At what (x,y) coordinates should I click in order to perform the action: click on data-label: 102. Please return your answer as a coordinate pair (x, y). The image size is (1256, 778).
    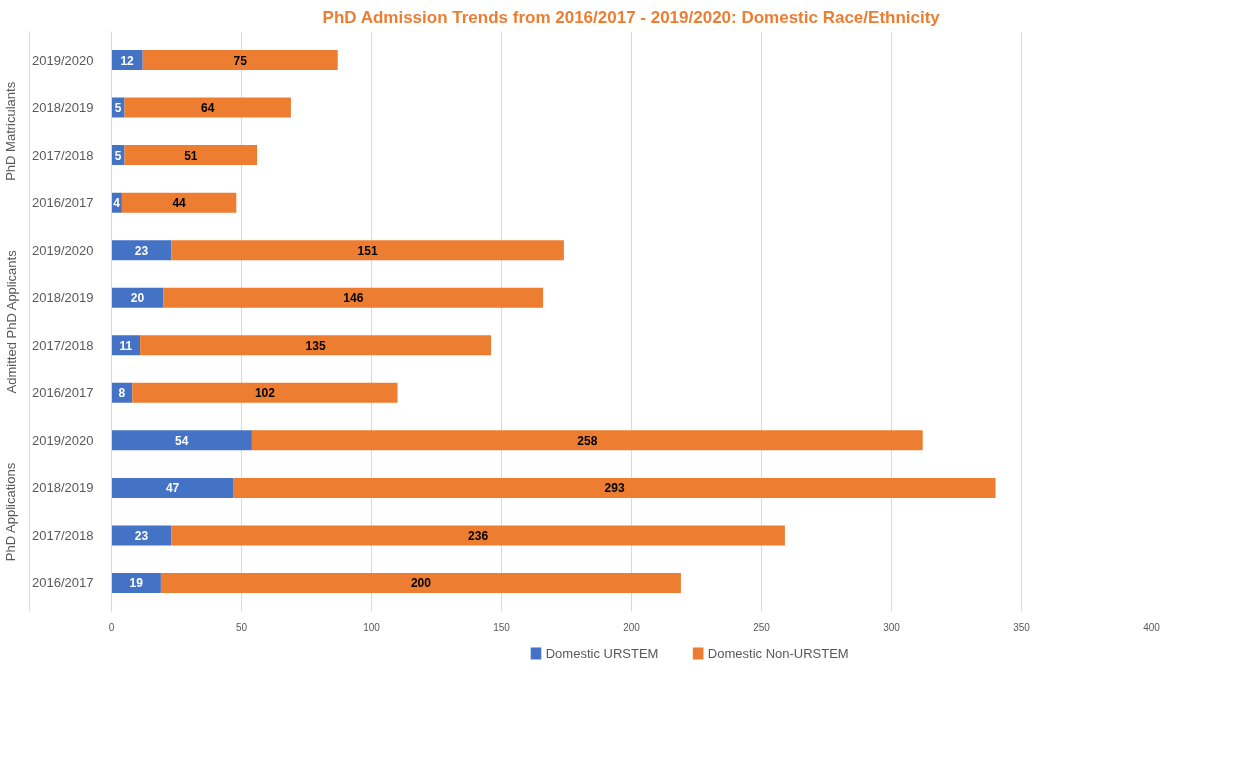
    Looking at the image, I should click on (265, 393).